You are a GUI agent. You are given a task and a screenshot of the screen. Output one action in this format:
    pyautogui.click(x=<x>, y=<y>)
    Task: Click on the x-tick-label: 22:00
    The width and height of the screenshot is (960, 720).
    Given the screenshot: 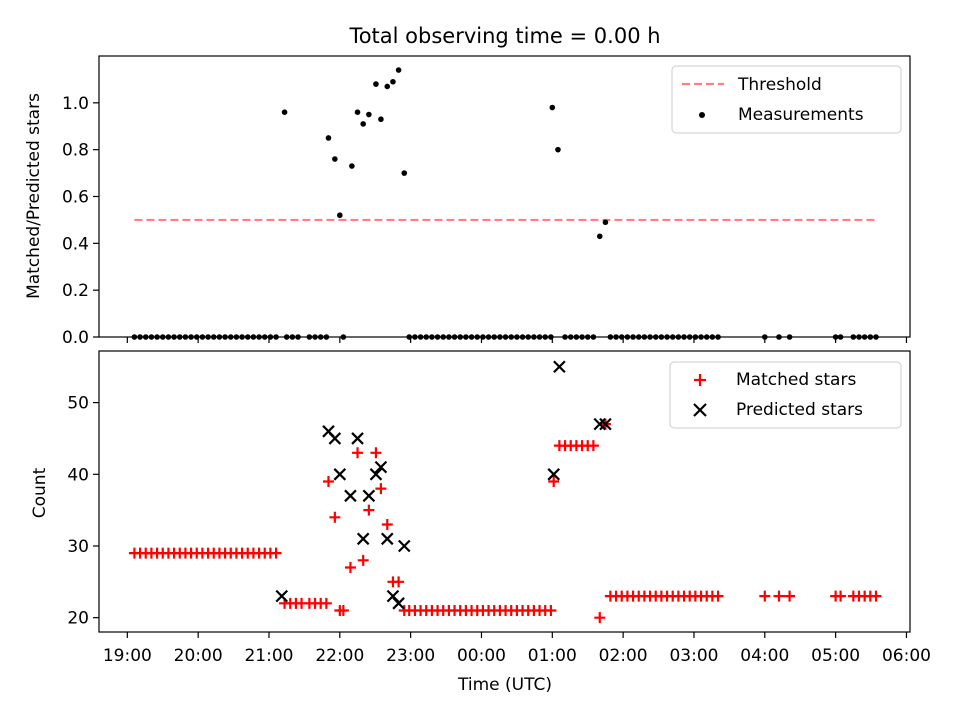 What is the action you would take?
    pyautogui.click(x=339, y=656)
    